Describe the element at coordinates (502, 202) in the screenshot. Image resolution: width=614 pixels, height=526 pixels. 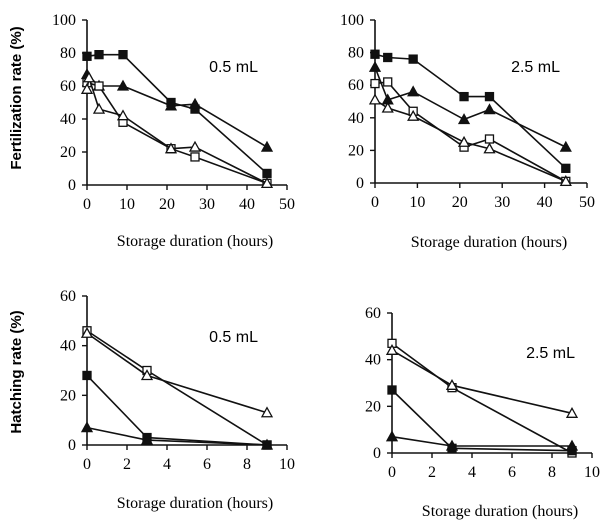
I see `x-tick-label: 30` at that location.